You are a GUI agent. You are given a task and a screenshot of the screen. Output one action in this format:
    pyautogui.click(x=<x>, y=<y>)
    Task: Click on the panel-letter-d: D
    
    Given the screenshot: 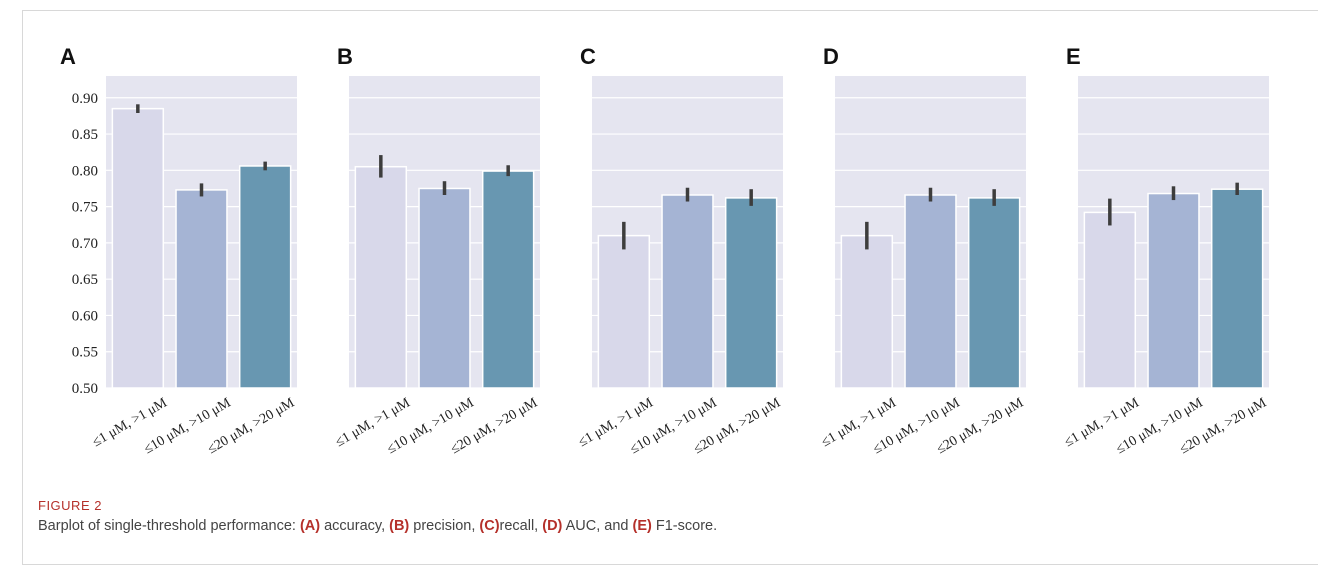 What is the action you would take?
    pyautogui.click(x=831, y=56)
    